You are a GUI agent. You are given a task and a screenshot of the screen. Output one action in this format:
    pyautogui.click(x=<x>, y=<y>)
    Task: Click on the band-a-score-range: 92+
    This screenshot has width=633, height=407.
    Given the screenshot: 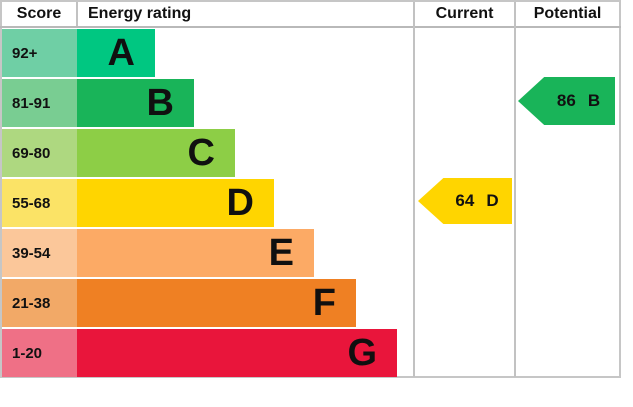 What is the action you would take?
    pyautogui.click(x=39, y=53)
    